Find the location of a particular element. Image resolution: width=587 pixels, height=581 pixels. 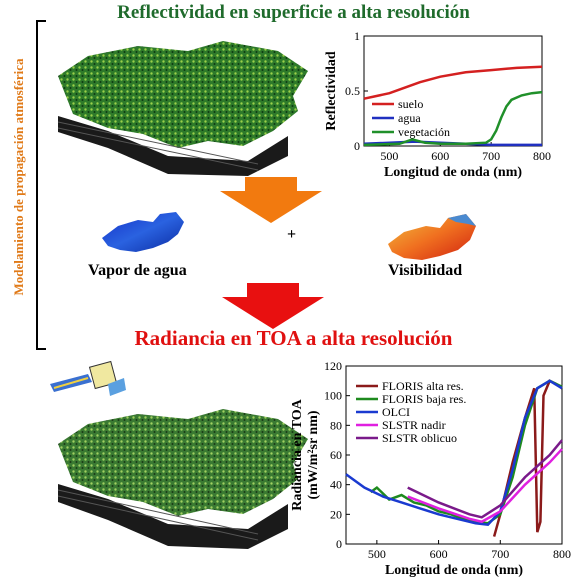

y-tick-label: 80 is located at coordinates (336, 425).